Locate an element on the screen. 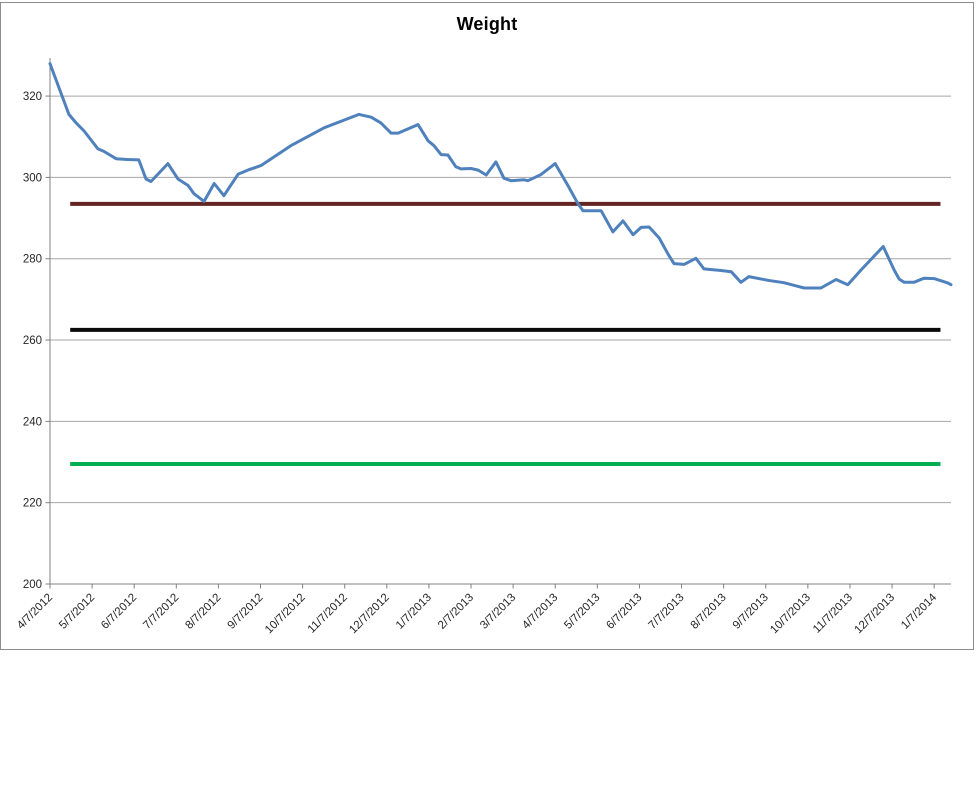  y-axis-label-280: 280 is located at coordinates (32, 260).